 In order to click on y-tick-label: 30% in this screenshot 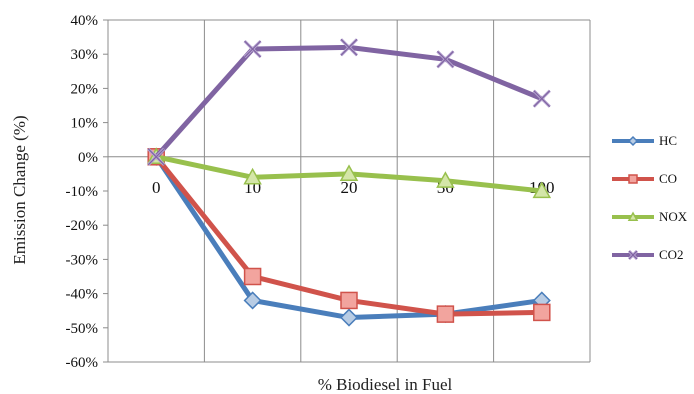, I will do `click(85, 55)`.